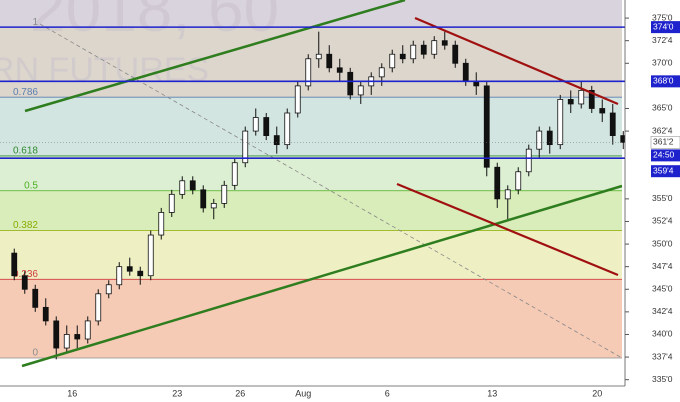 This screenshot has width=680, height=402. I want to click on y-tick-label: 362'4, so click(662, 130).